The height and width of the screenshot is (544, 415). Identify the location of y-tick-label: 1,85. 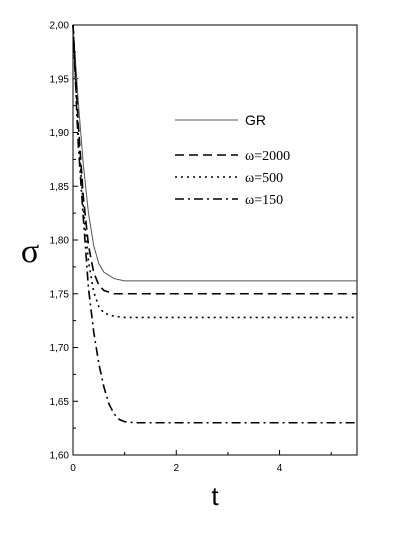
(60, 187).